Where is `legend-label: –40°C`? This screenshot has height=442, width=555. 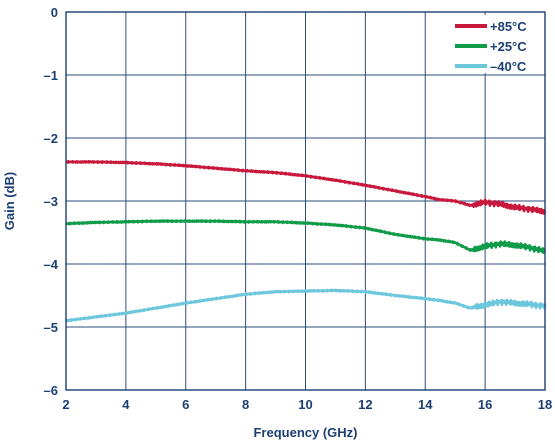 legend-label: –40°C is located at coordinates (508, 66).